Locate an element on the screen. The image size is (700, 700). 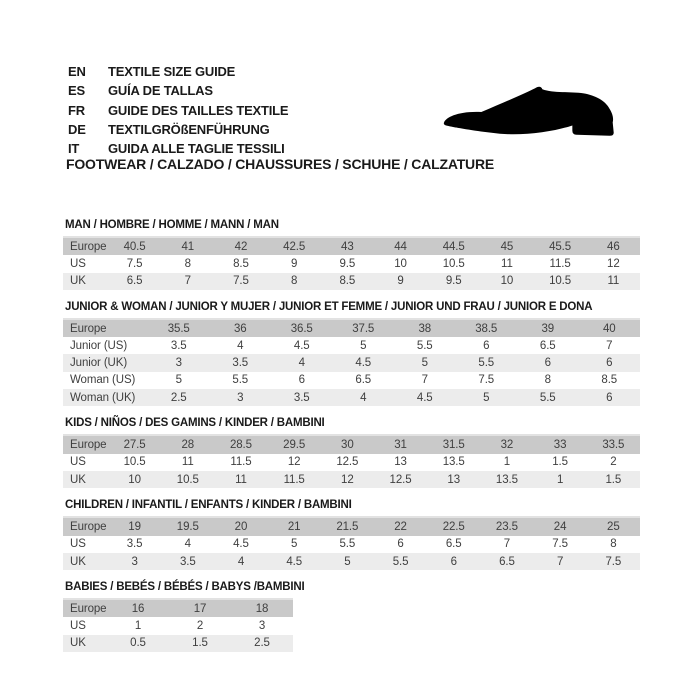
table-row: US 3.5 4 4.5 5 5.5 6 6.5 7 7.5 8 is located at coordinates (351, 544).